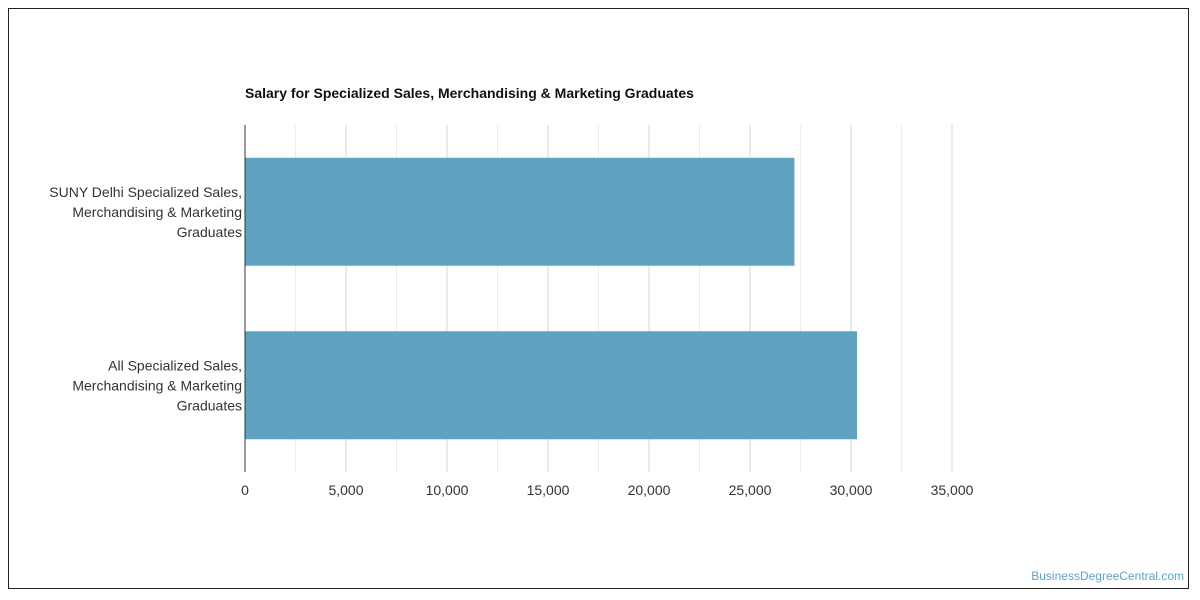  What do you see at coordinates (649, 490) in the screenshot?
I see `x-tick-label: 20,000` at bounding box center [649, 490].